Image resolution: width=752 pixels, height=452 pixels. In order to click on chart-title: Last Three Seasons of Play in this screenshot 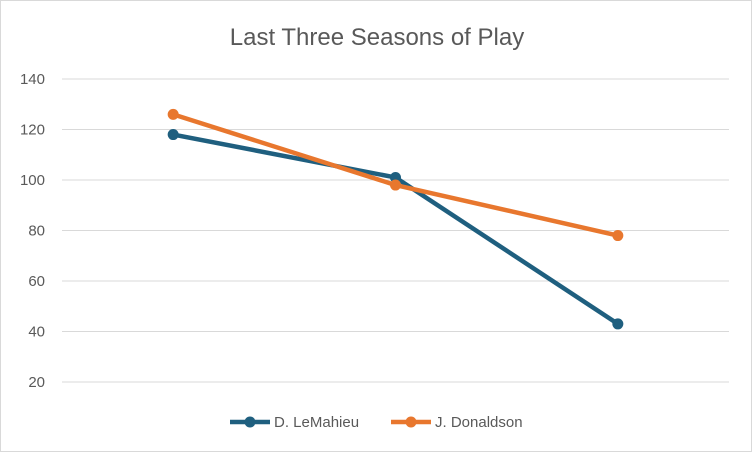, I will do `click(377, 37)`.